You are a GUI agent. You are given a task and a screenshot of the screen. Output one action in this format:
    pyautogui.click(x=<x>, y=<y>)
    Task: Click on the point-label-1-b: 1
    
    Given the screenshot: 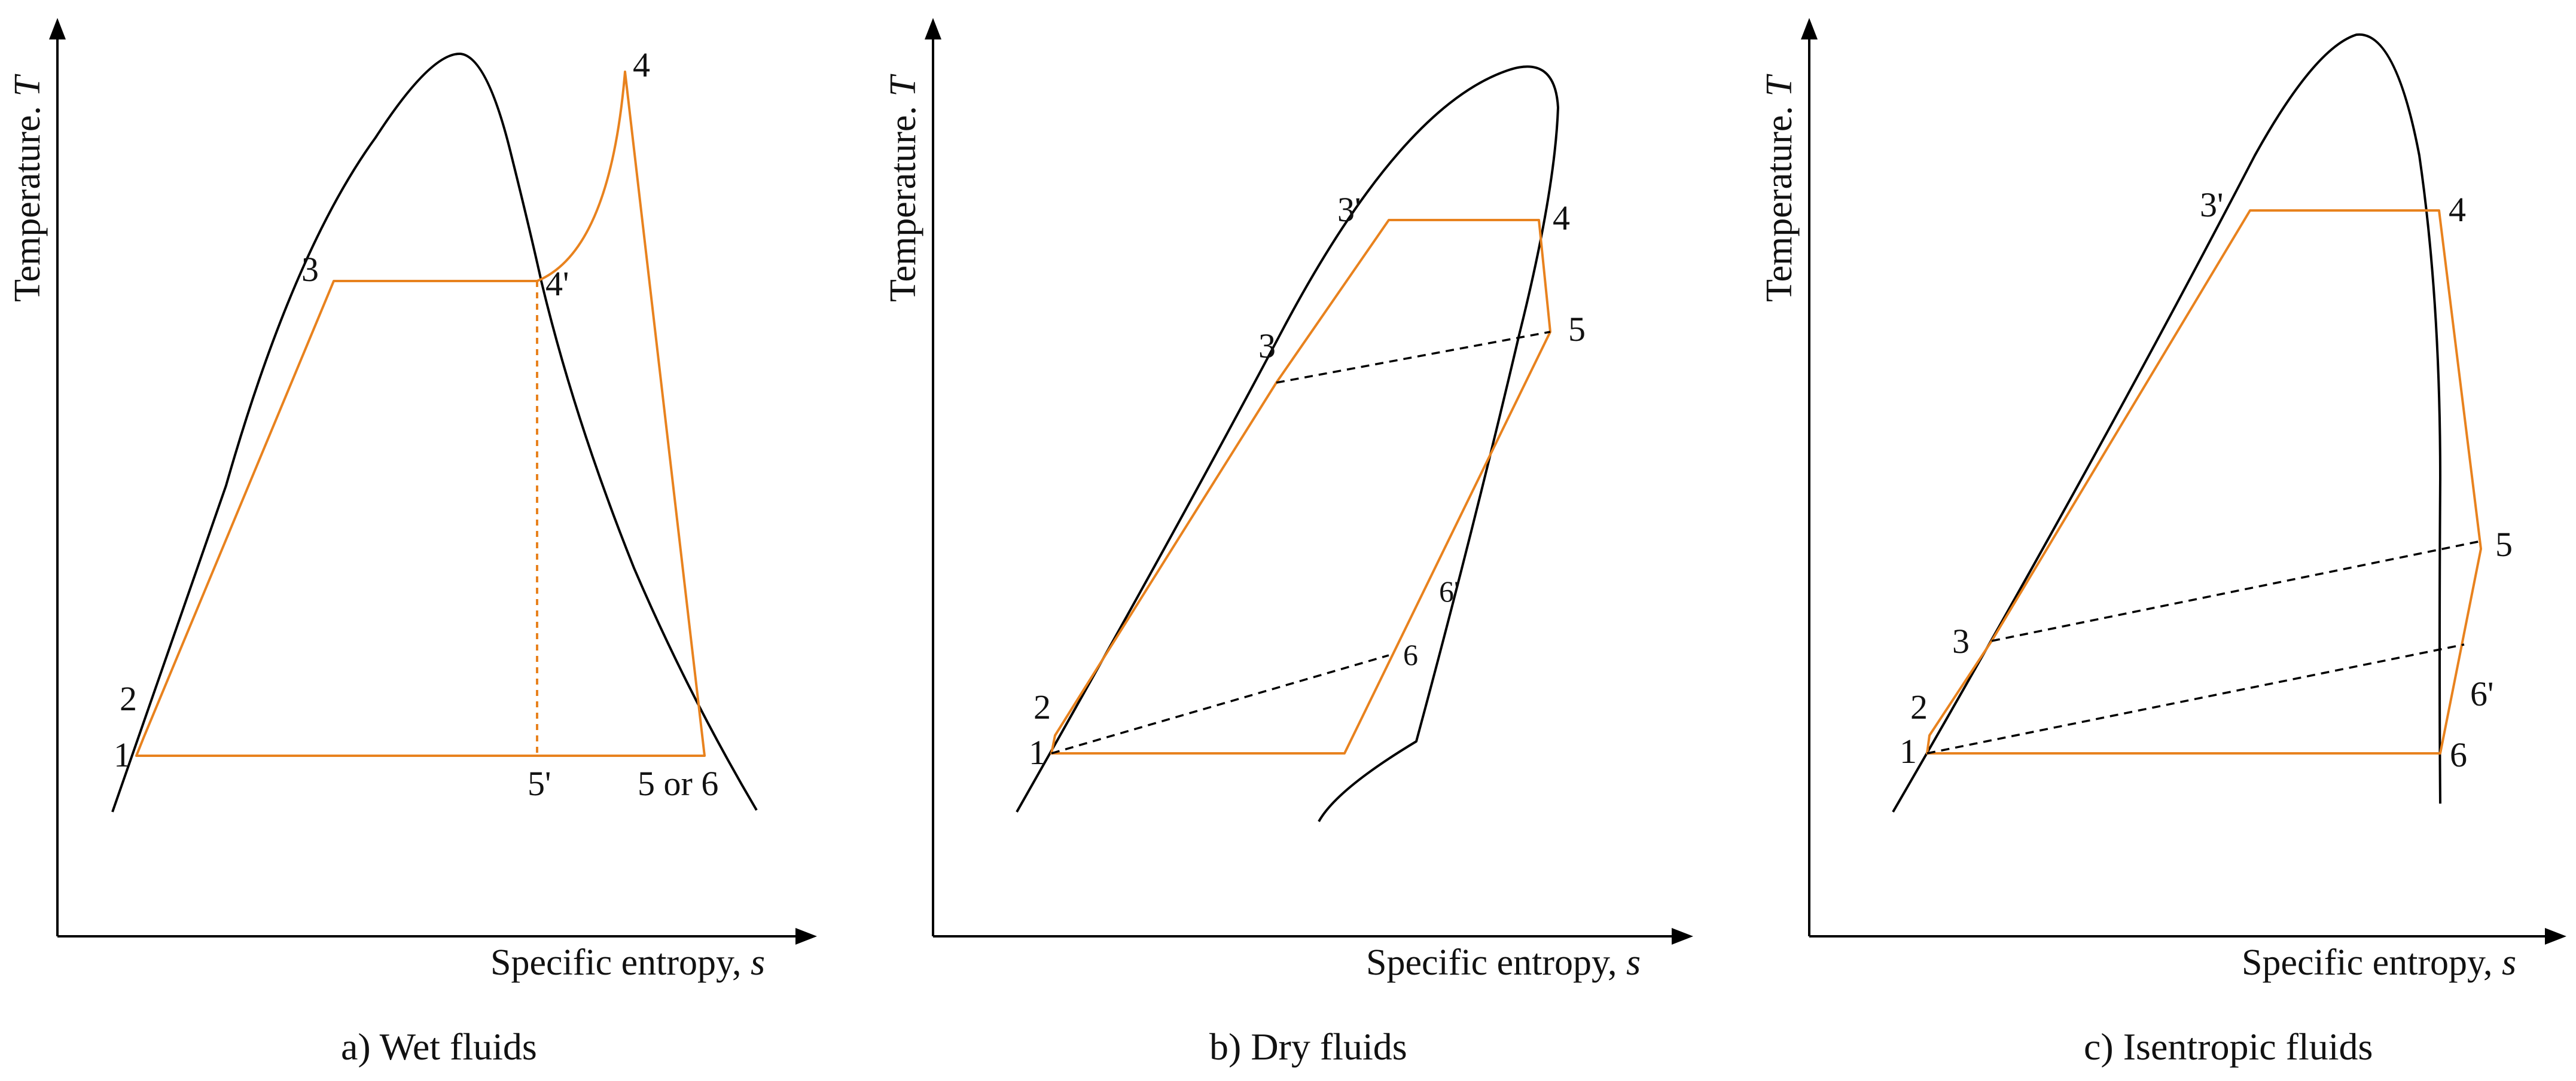 What is the action you would take?
    pyautogui.click(x=1038, y=753)
    